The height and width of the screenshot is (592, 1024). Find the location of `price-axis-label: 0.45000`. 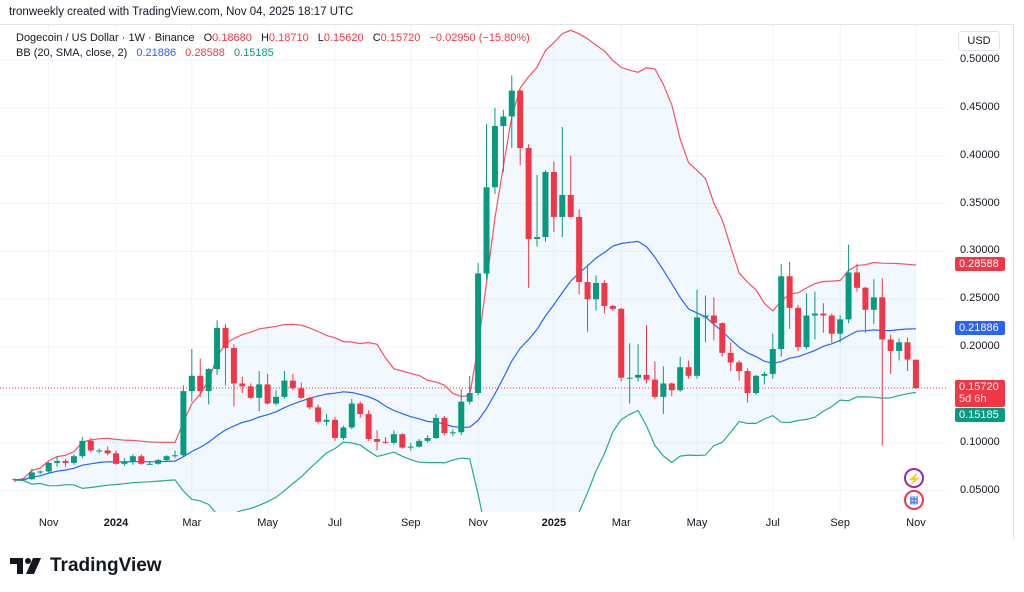

price-axis-label: 0.45000 is located at coordinates (980, 106).